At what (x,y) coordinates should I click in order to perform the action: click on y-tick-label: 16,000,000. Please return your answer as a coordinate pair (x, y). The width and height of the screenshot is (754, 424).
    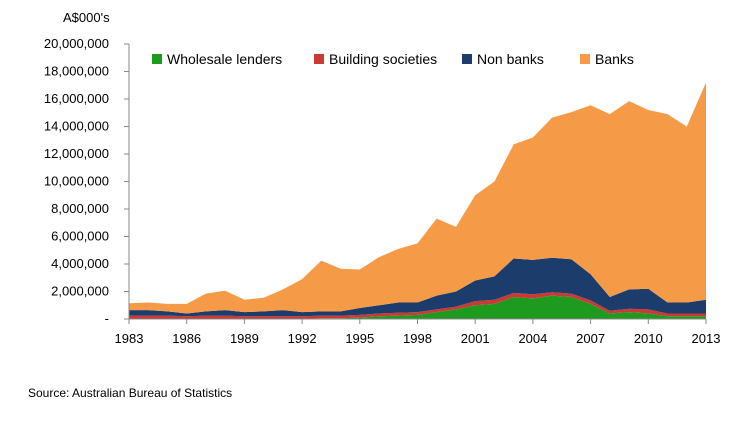
    Looking at the image, I should click on (76, 98).